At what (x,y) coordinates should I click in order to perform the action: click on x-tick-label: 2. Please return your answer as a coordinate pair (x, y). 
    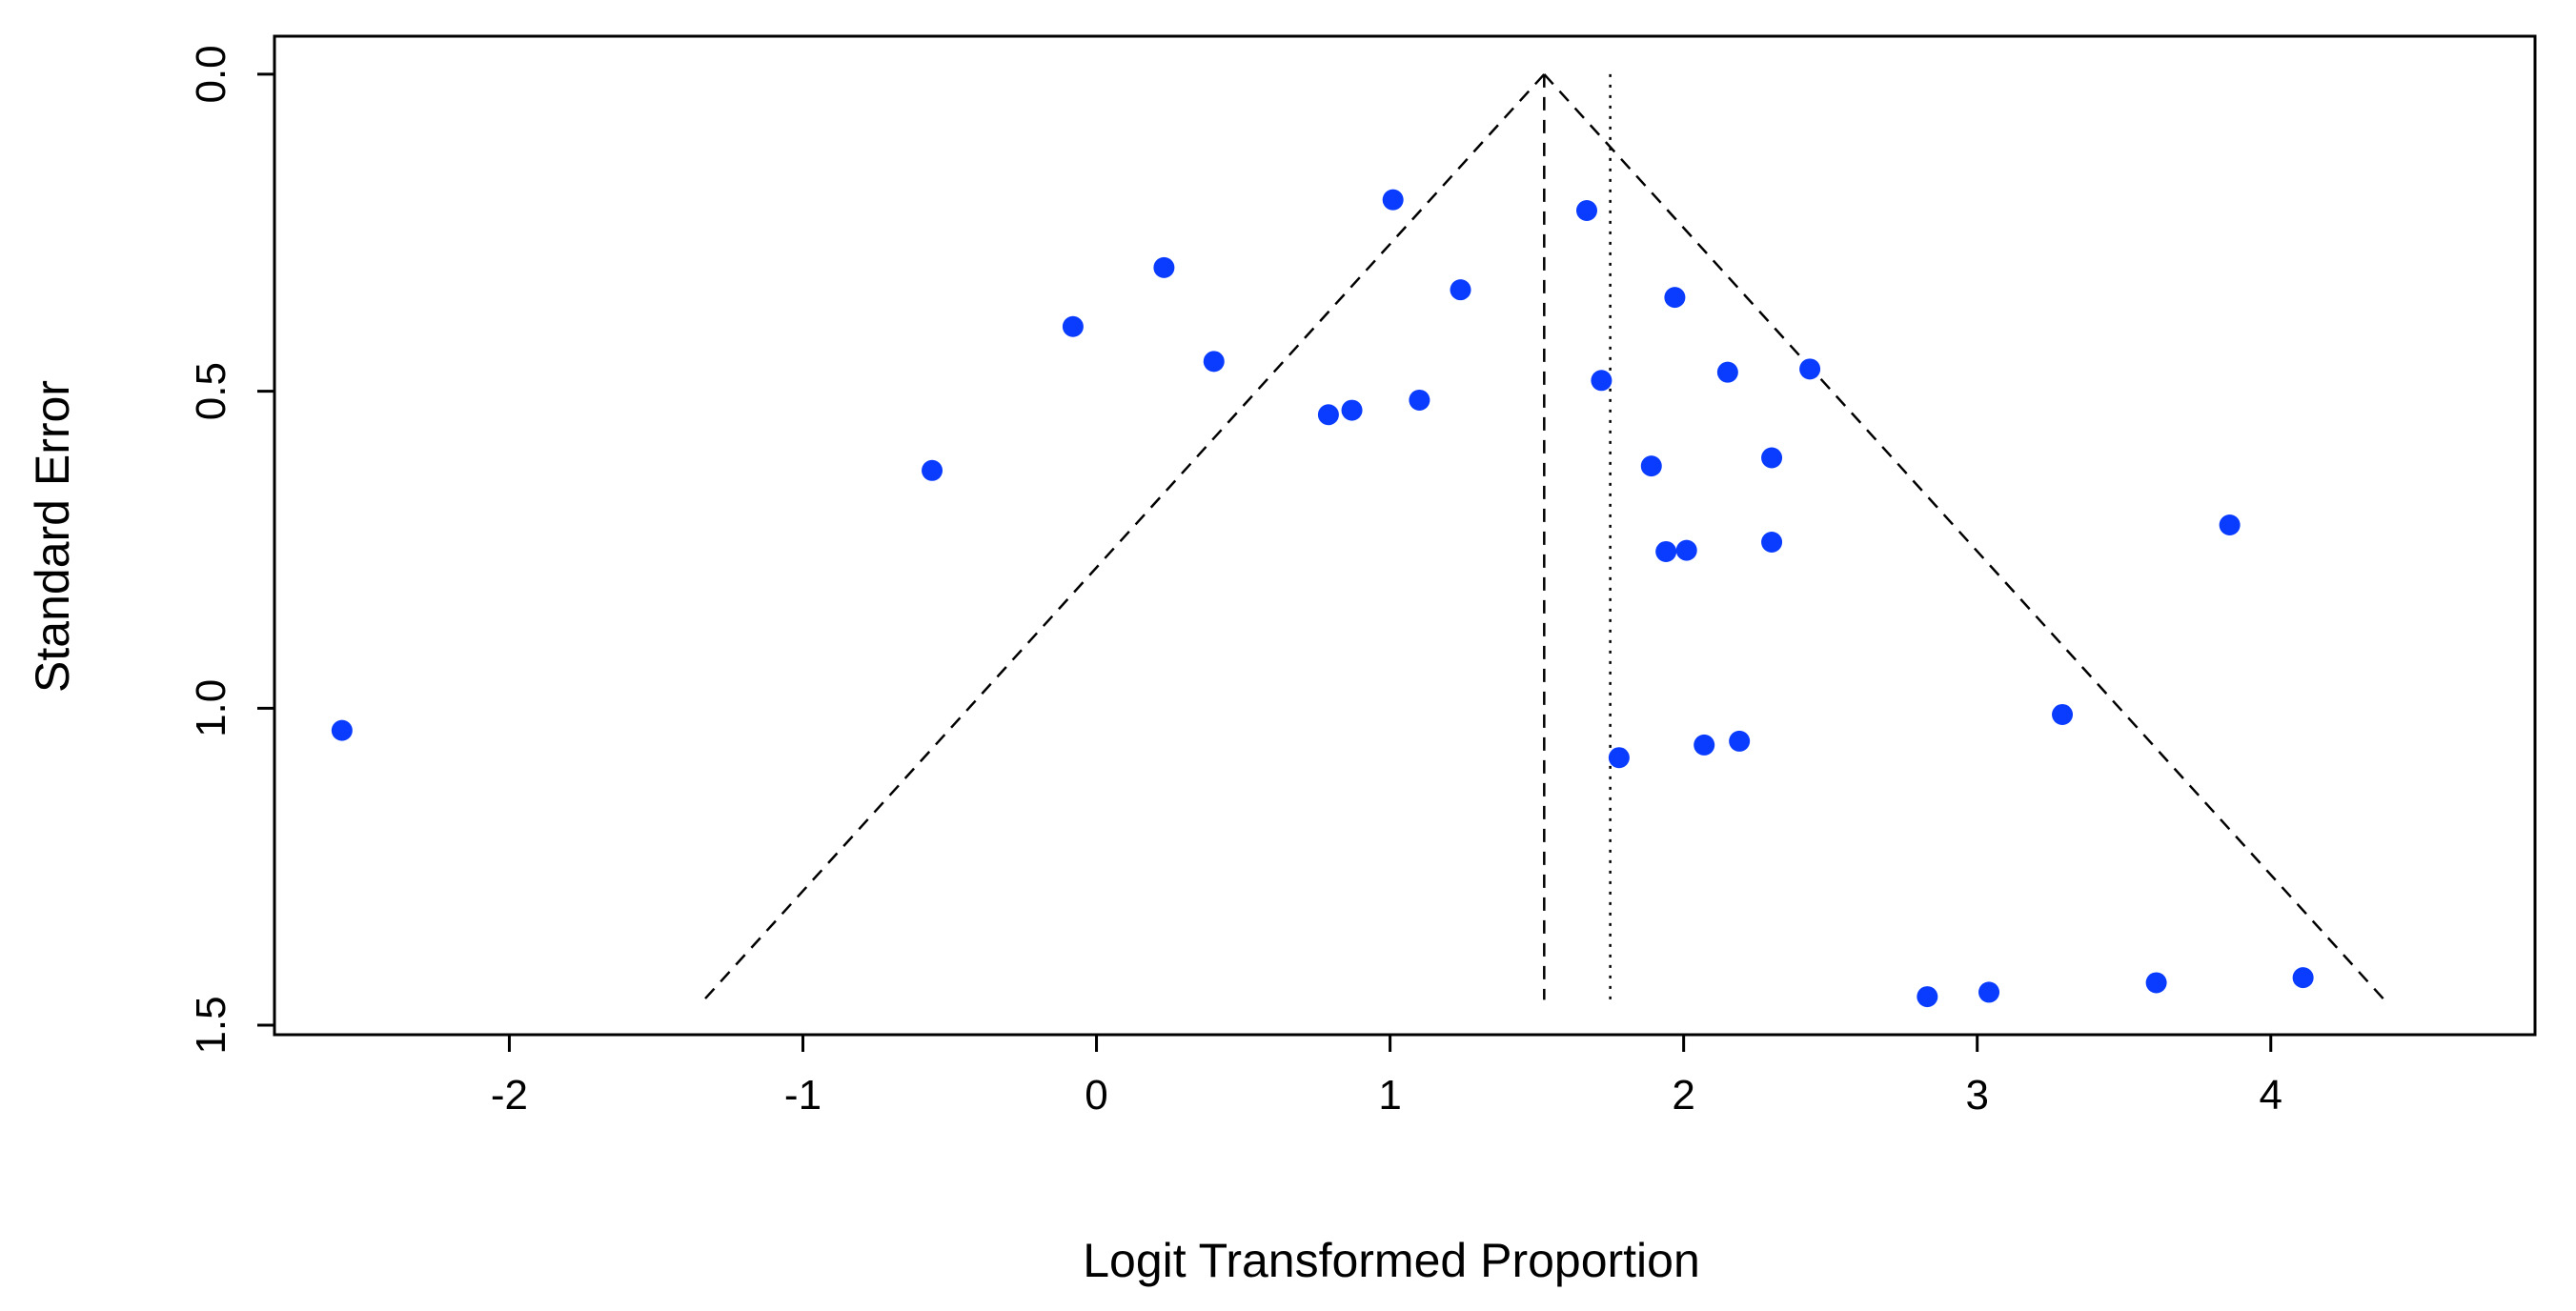
    Looking at the image, I should click on (1683, 1095).